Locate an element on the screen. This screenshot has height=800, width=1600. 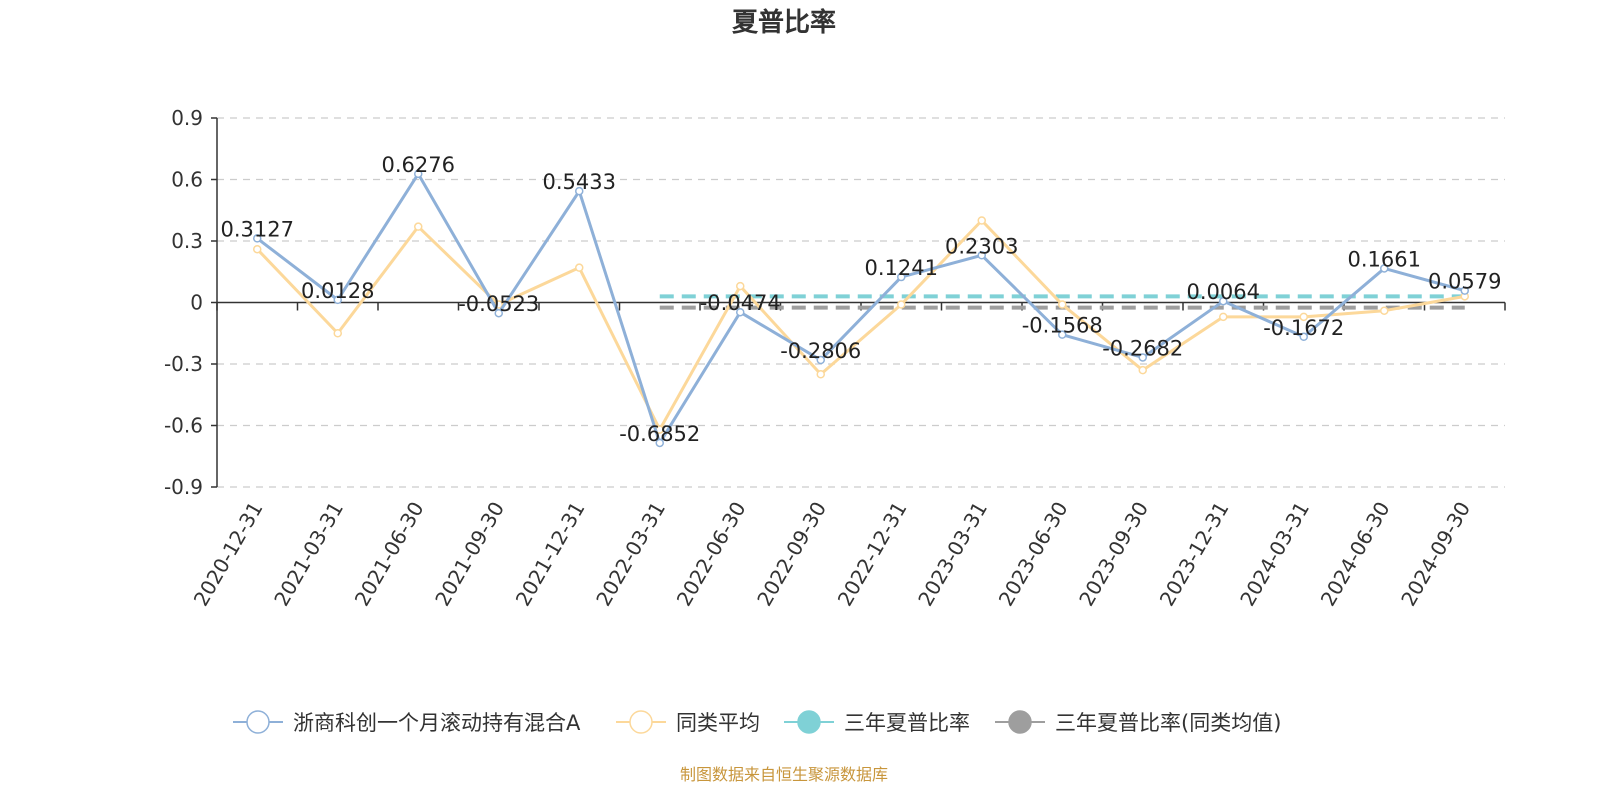
data-label: -0.0523 is located at coordinates (498, 304).